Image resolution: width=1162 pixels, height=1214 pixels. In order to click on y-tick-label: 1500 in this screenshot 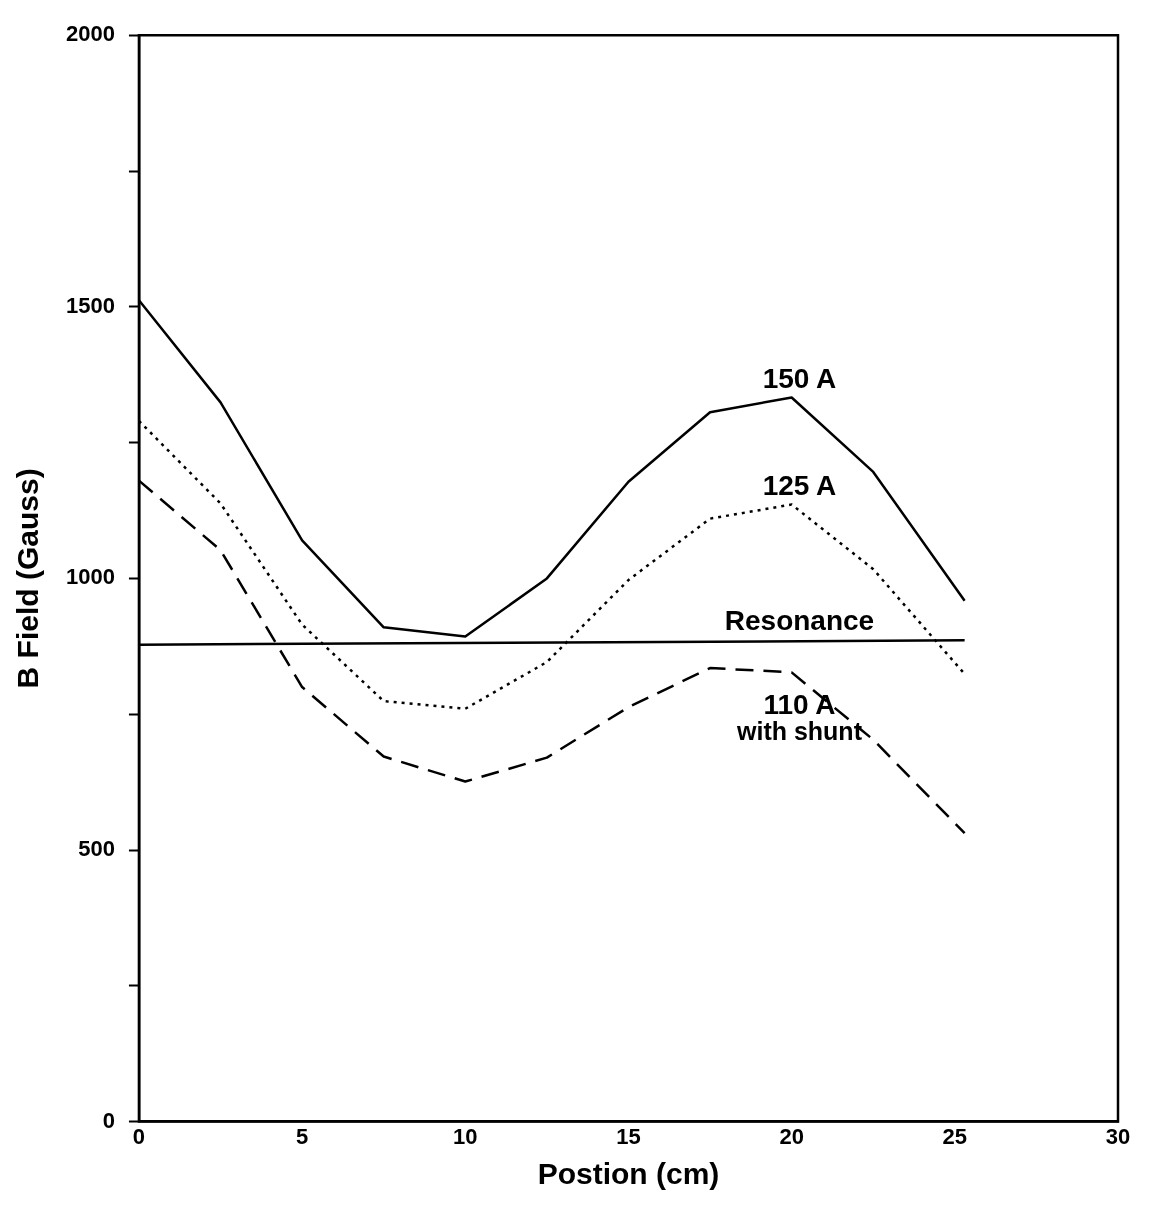, I will do `click(90, 305)`.